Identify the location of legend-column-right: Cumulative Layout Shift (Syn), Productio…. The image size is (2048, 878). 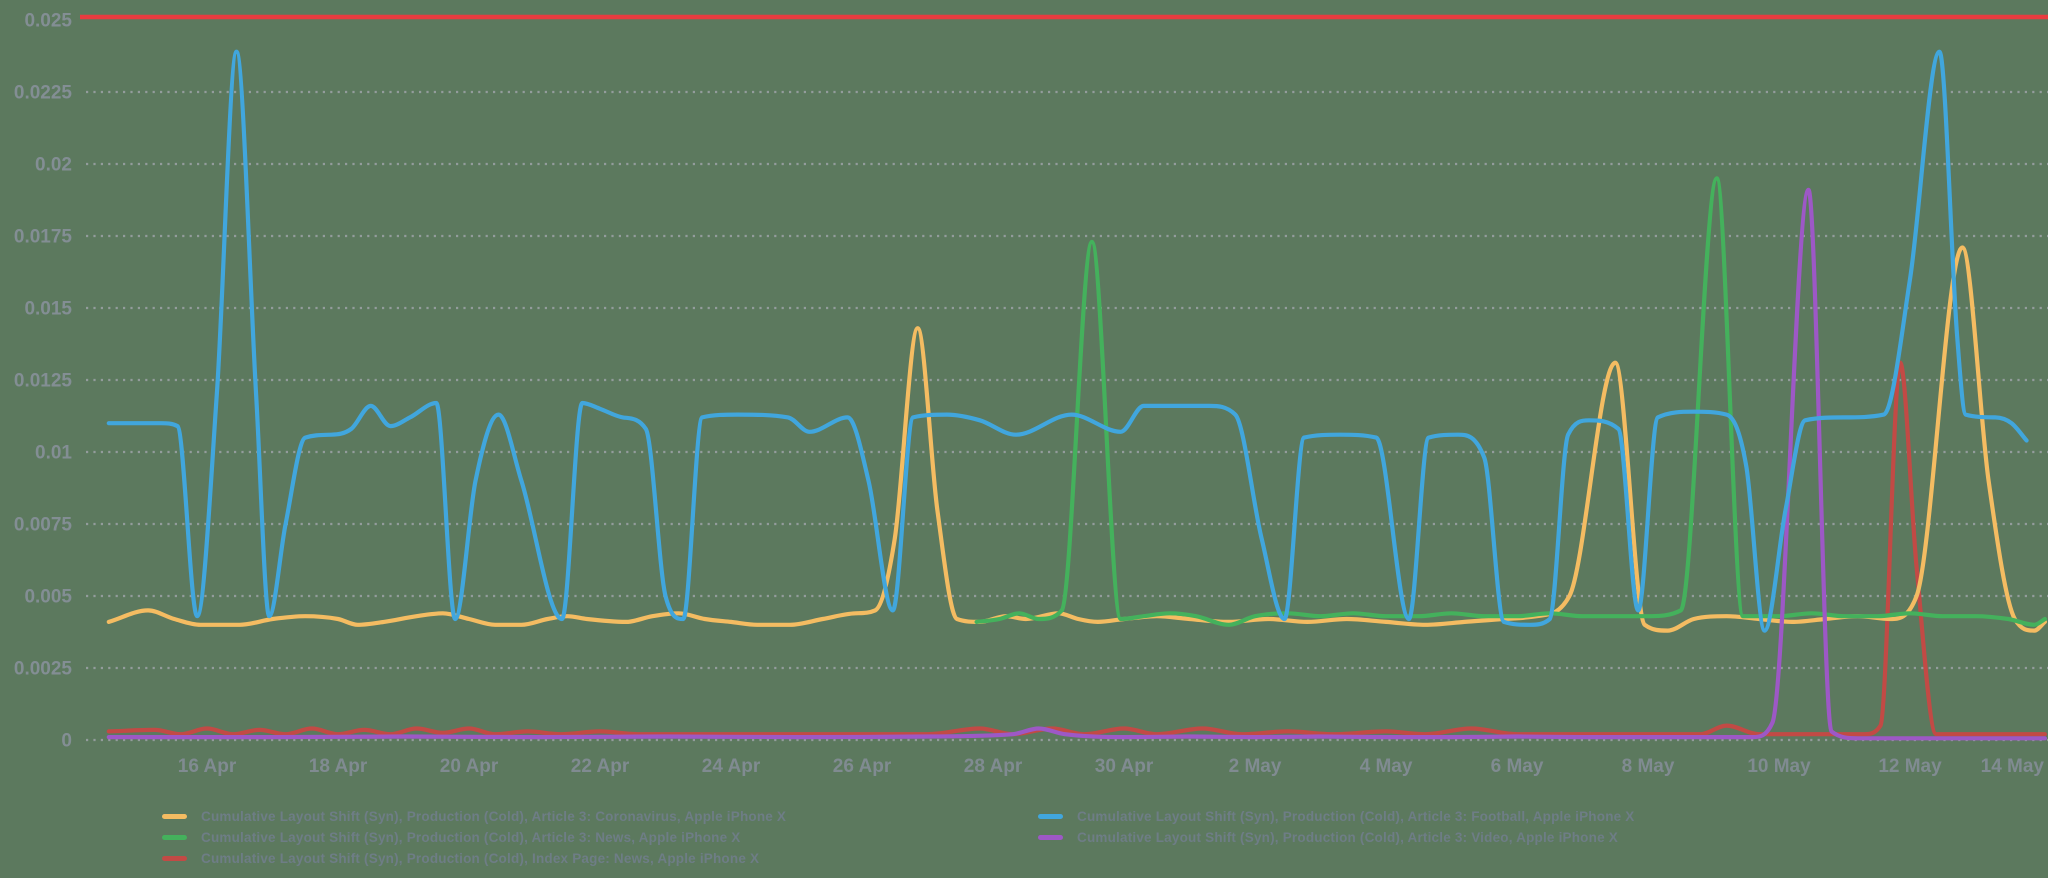
(1336, 827).